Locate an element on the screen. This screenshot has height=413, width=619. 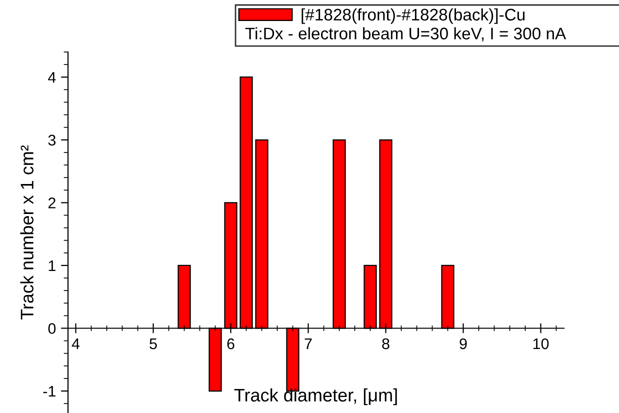
x-tick-label: 7 is located at coordinates (308, 344).